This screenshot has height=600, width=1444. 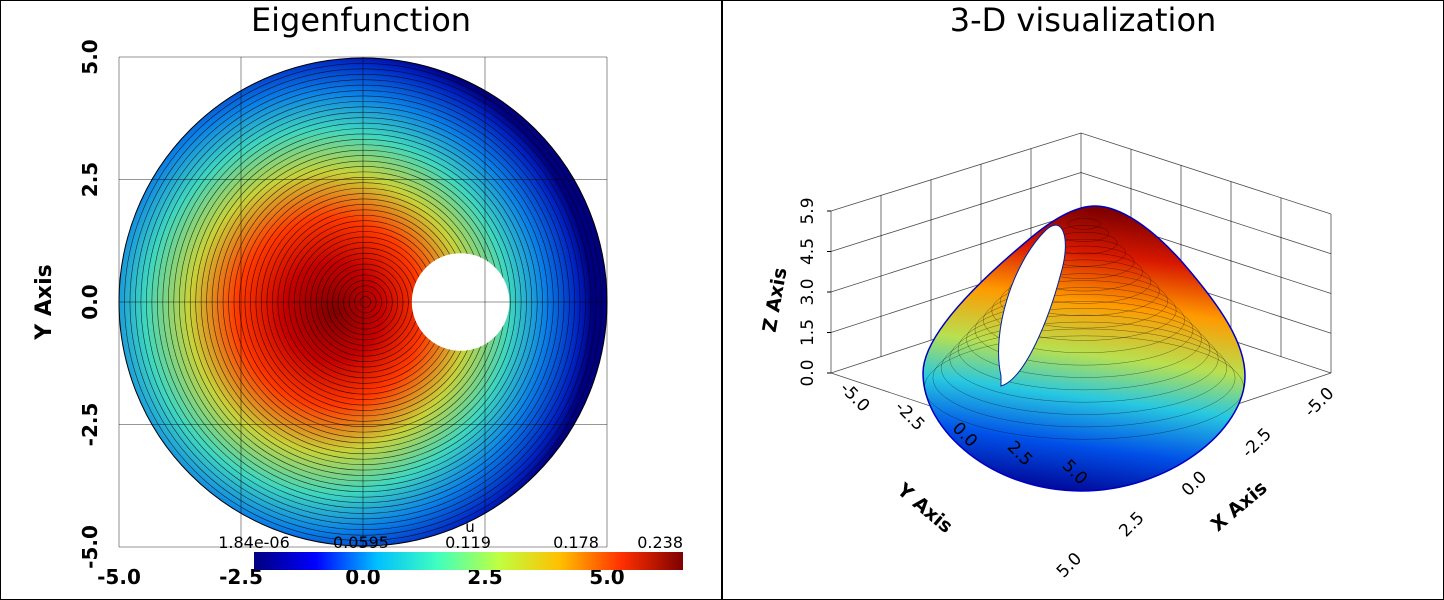 What do you see at coordinates (808, 291) in the screenshot?
I see `z-tick-label: 3.0` at bounding box center [808, 291].